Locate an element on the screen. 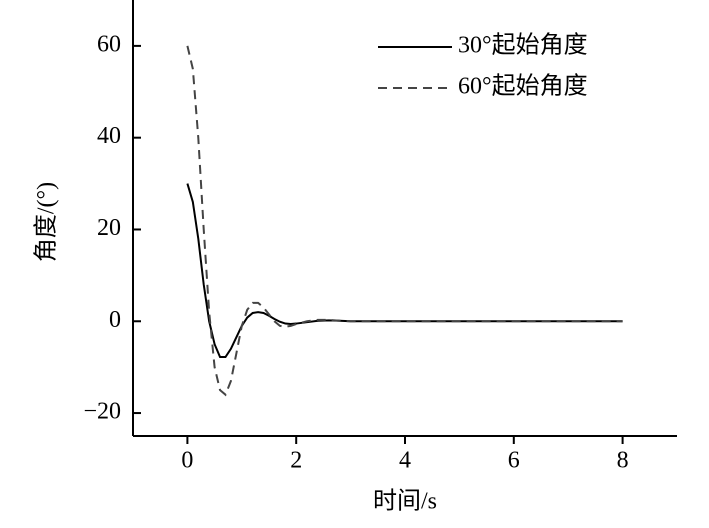 The height and width of the screenshot is (528, 709). x-tick-label: 4 is located at coordinates (405, 461).